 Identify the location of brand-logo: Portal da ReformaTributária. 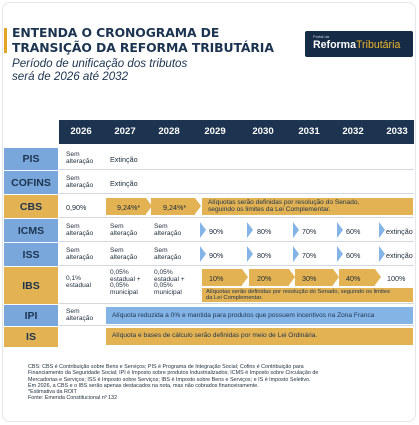
(359, 44).